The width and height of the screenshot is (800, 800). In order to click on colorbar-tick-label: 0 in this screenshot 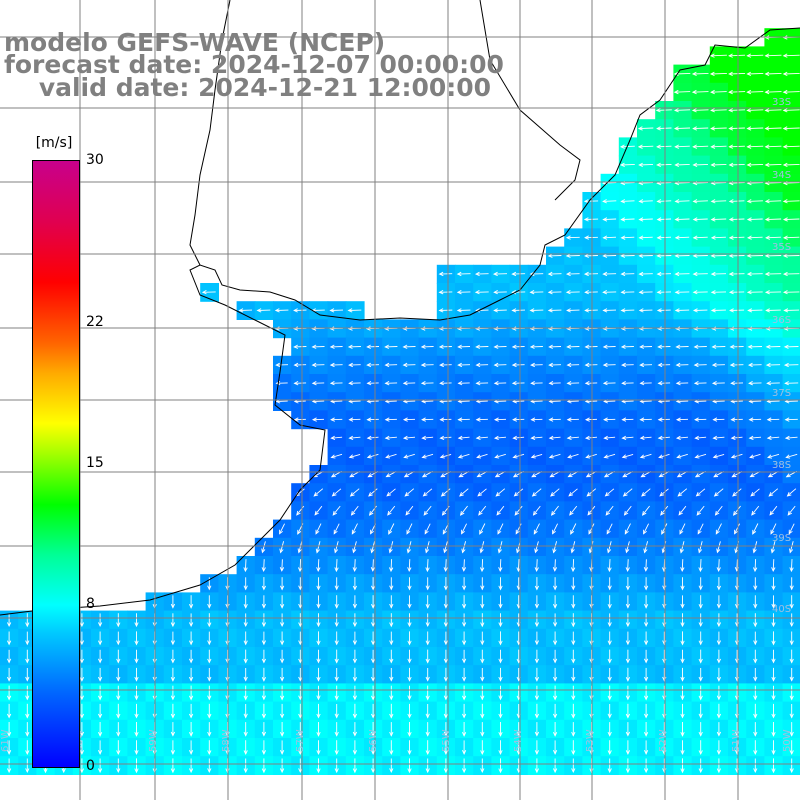, I will do `click(90, 766)`.